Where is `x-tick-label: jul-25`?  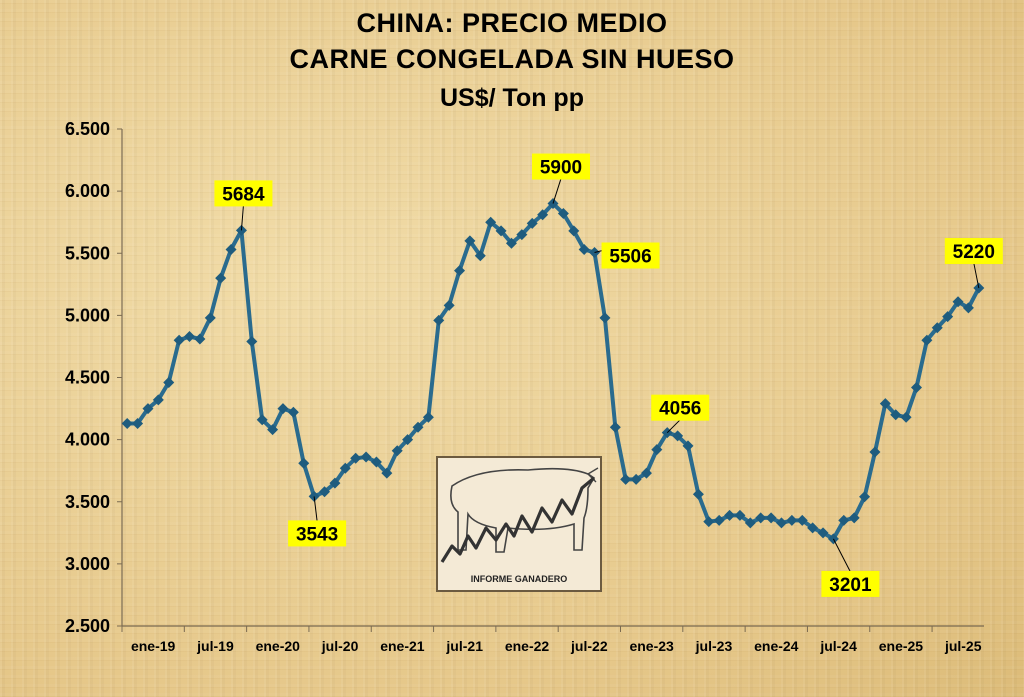
x-tick-label: jul-25 is located at coordinates (963, 646).